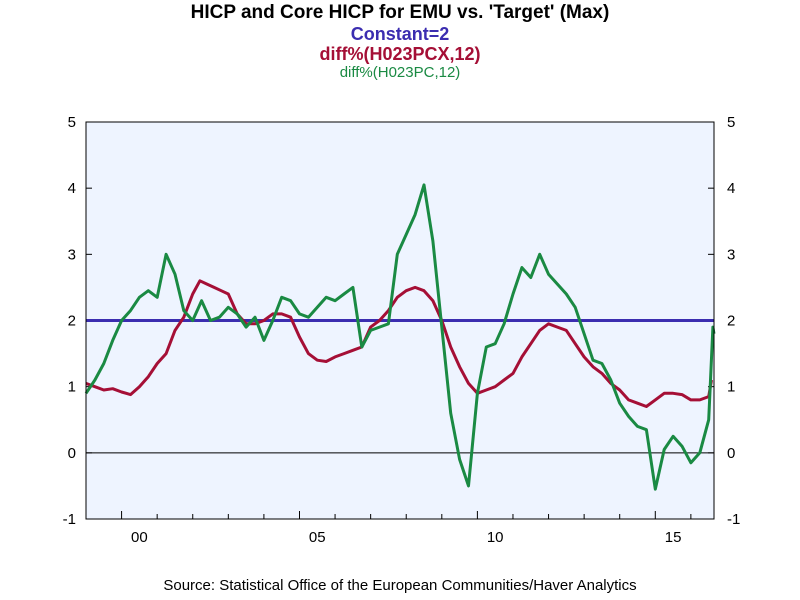  I want to click on legend-hicp: diff%(H023PC,12), so click(400, 72).